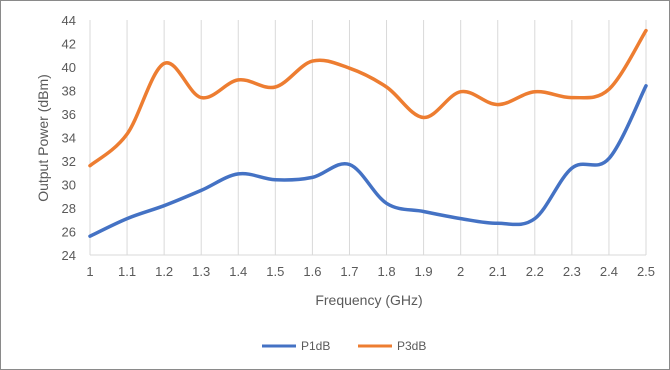 The height and width of the screenshot is (370, 670). Describe the element at coordinates (69, 91) in the screenshot. I see `y-tick-label: 38` at that location.